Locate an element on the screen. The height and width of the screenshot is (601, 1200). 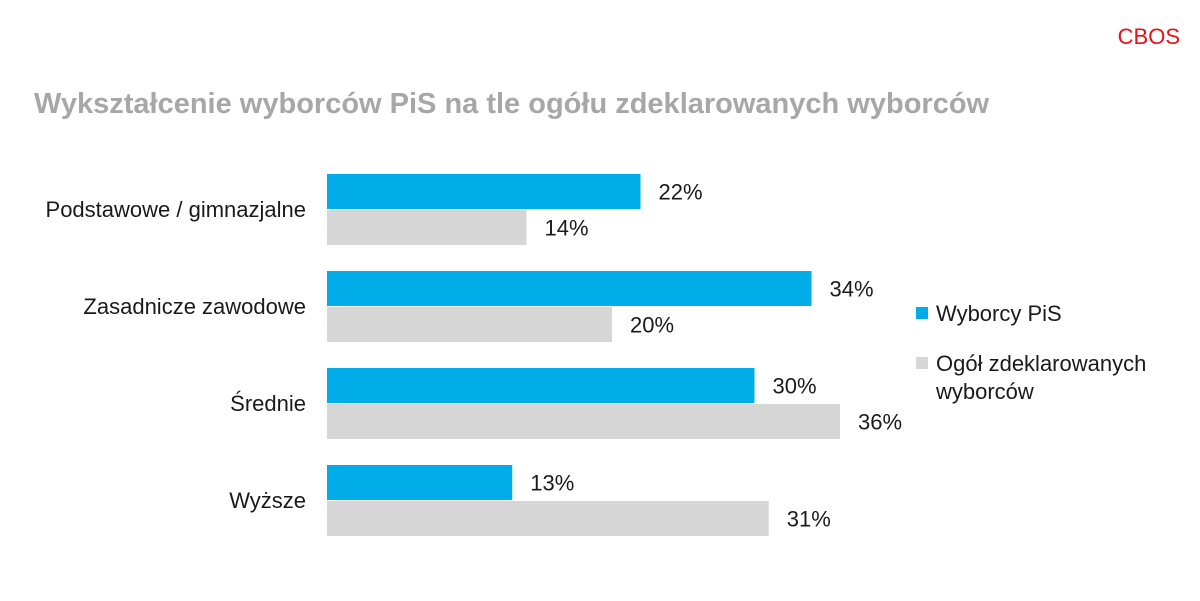
legend-item-series-2: Ogół zdeklarowanych wyborców is located at coordinates (1051, 378).